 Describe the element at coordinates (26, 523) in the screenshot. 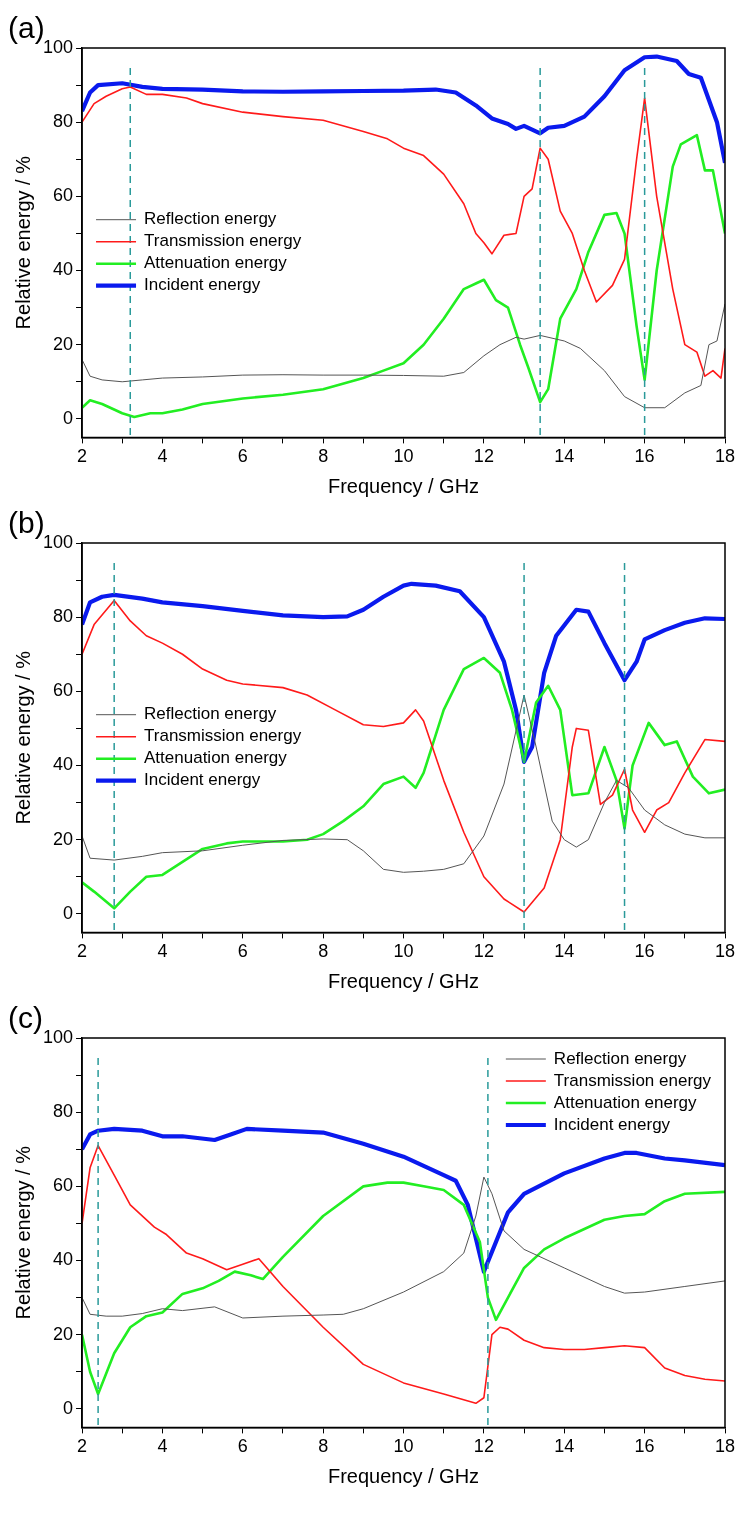

I see `chart-title: (b)` at that location.